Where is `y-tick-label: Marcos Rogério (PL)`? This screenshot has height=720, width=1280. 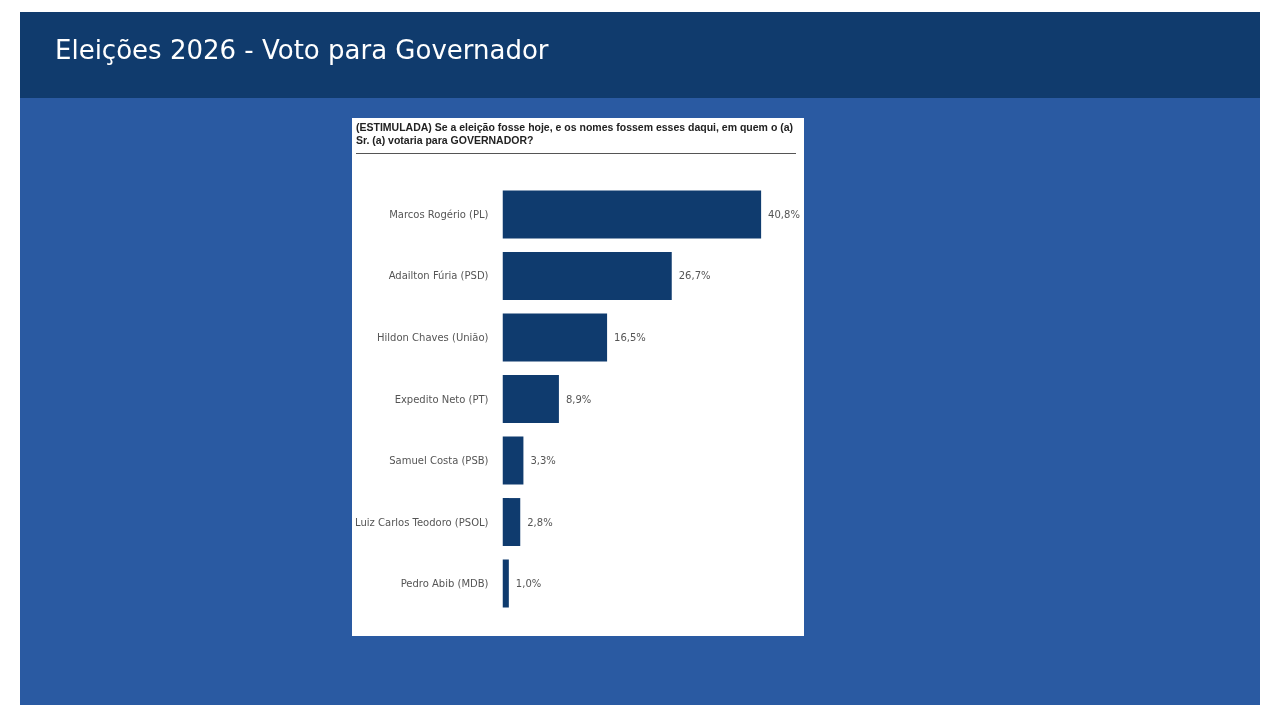
y-tick-label: Marcos Rogério (PL) is located at coordinates (439, 214).